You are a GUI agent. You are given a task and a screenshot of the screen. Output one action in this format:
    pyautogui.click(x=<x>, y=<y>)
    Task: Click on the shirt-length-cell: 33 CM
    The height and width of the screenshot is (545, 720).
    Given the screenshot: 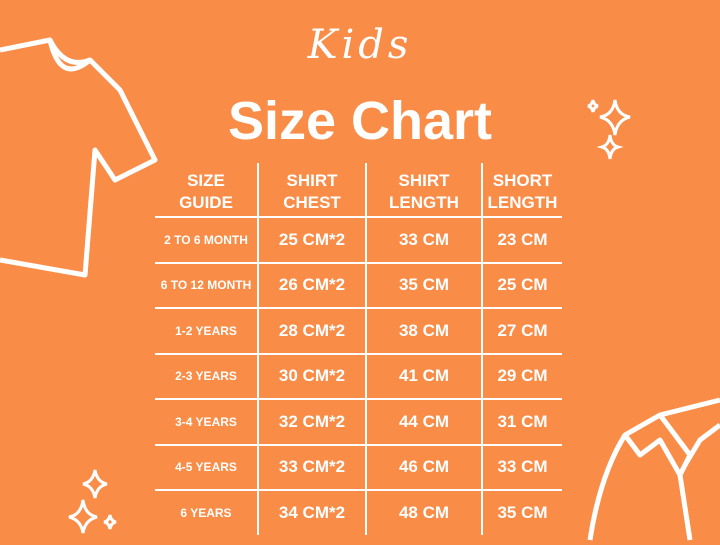 What is the action you would take?
    pyautogui.click(x=423, y=239)
    